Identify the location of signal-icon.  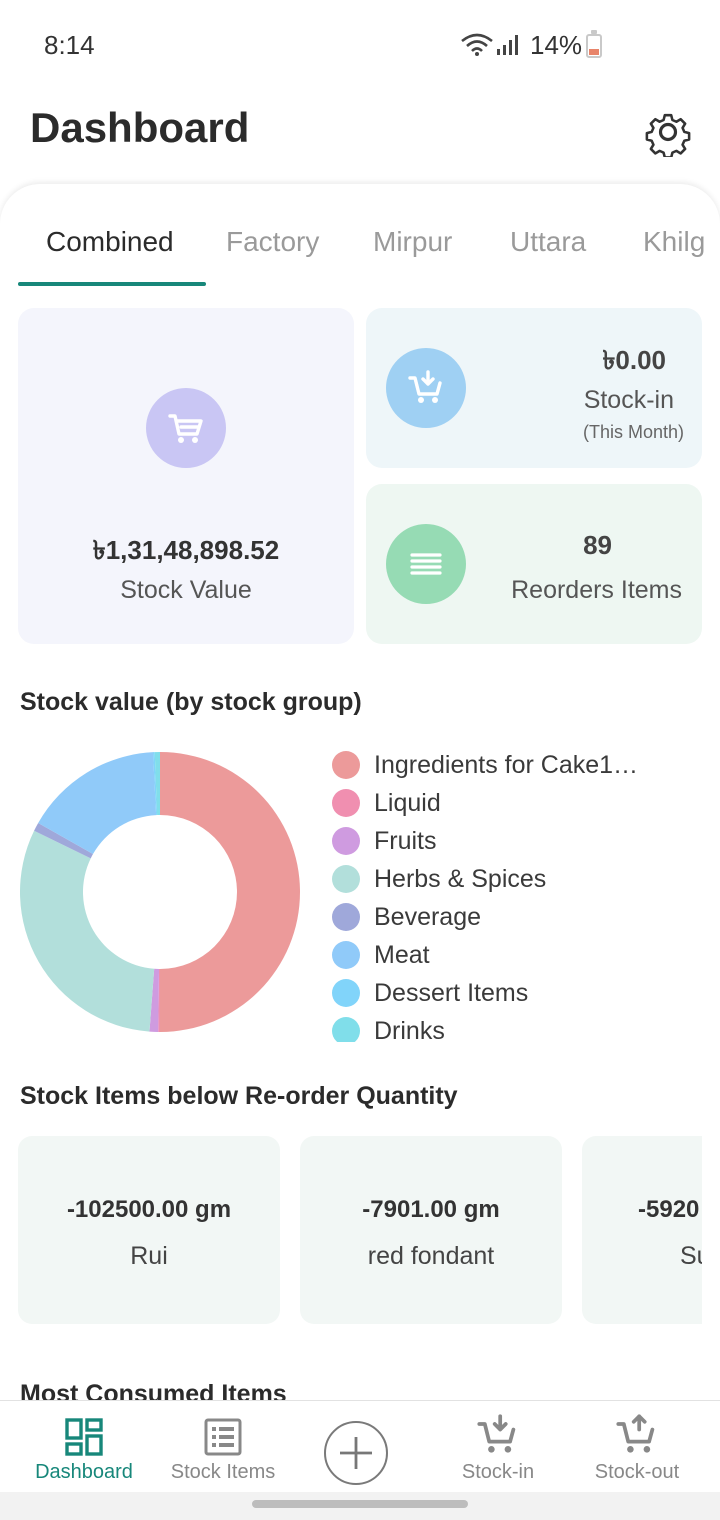
(507, 45).